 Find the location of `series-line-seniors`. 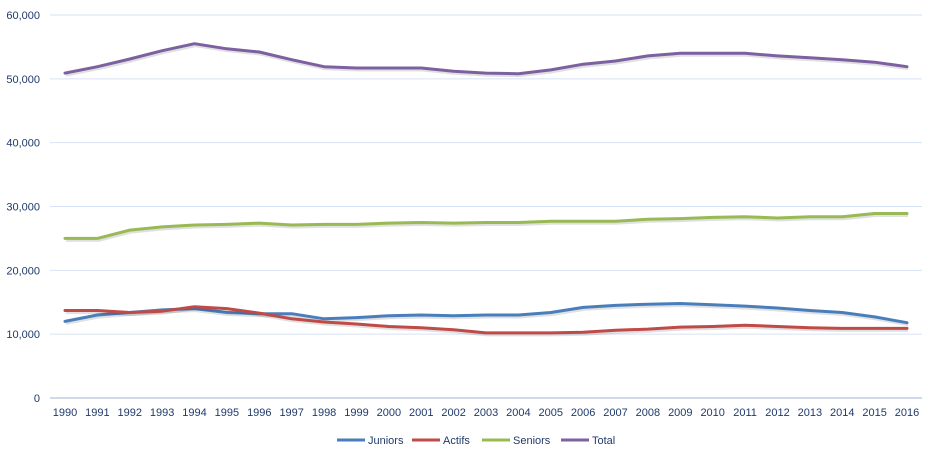

series-line-seniors is located at coordinates (486, 226).